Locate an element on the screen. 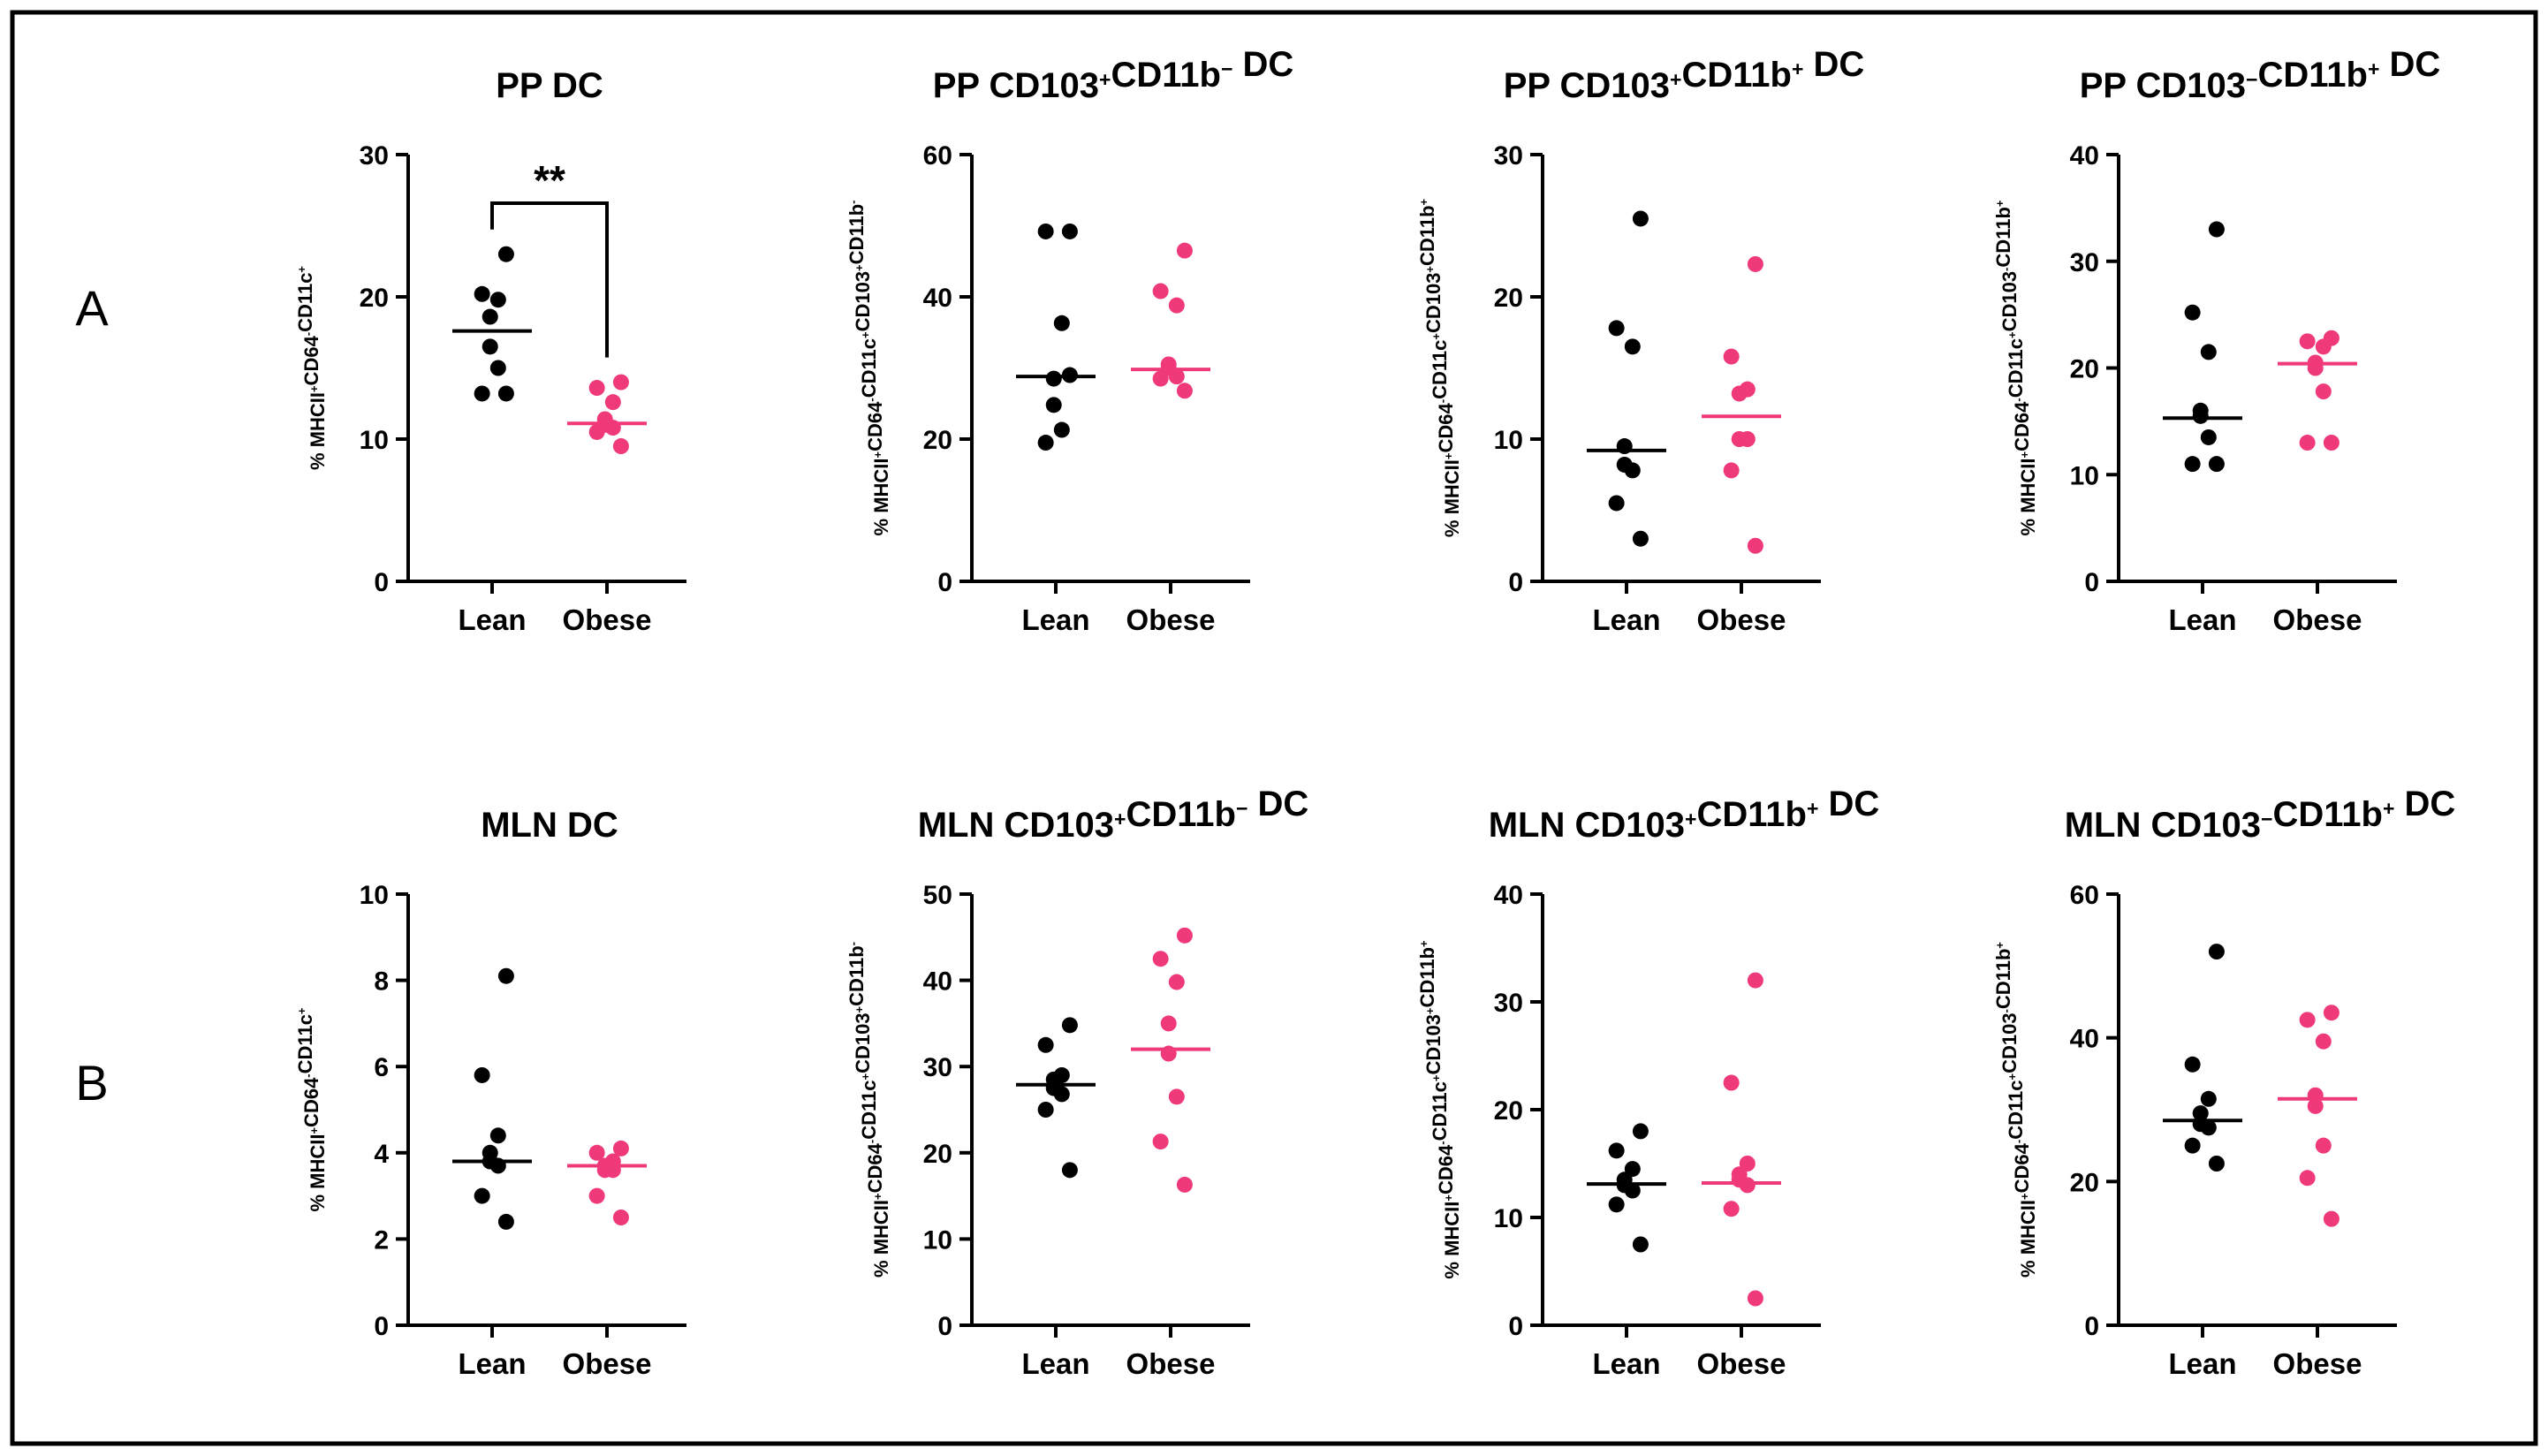  y-tick-label: 6 is located at coordinates (382, 1067).